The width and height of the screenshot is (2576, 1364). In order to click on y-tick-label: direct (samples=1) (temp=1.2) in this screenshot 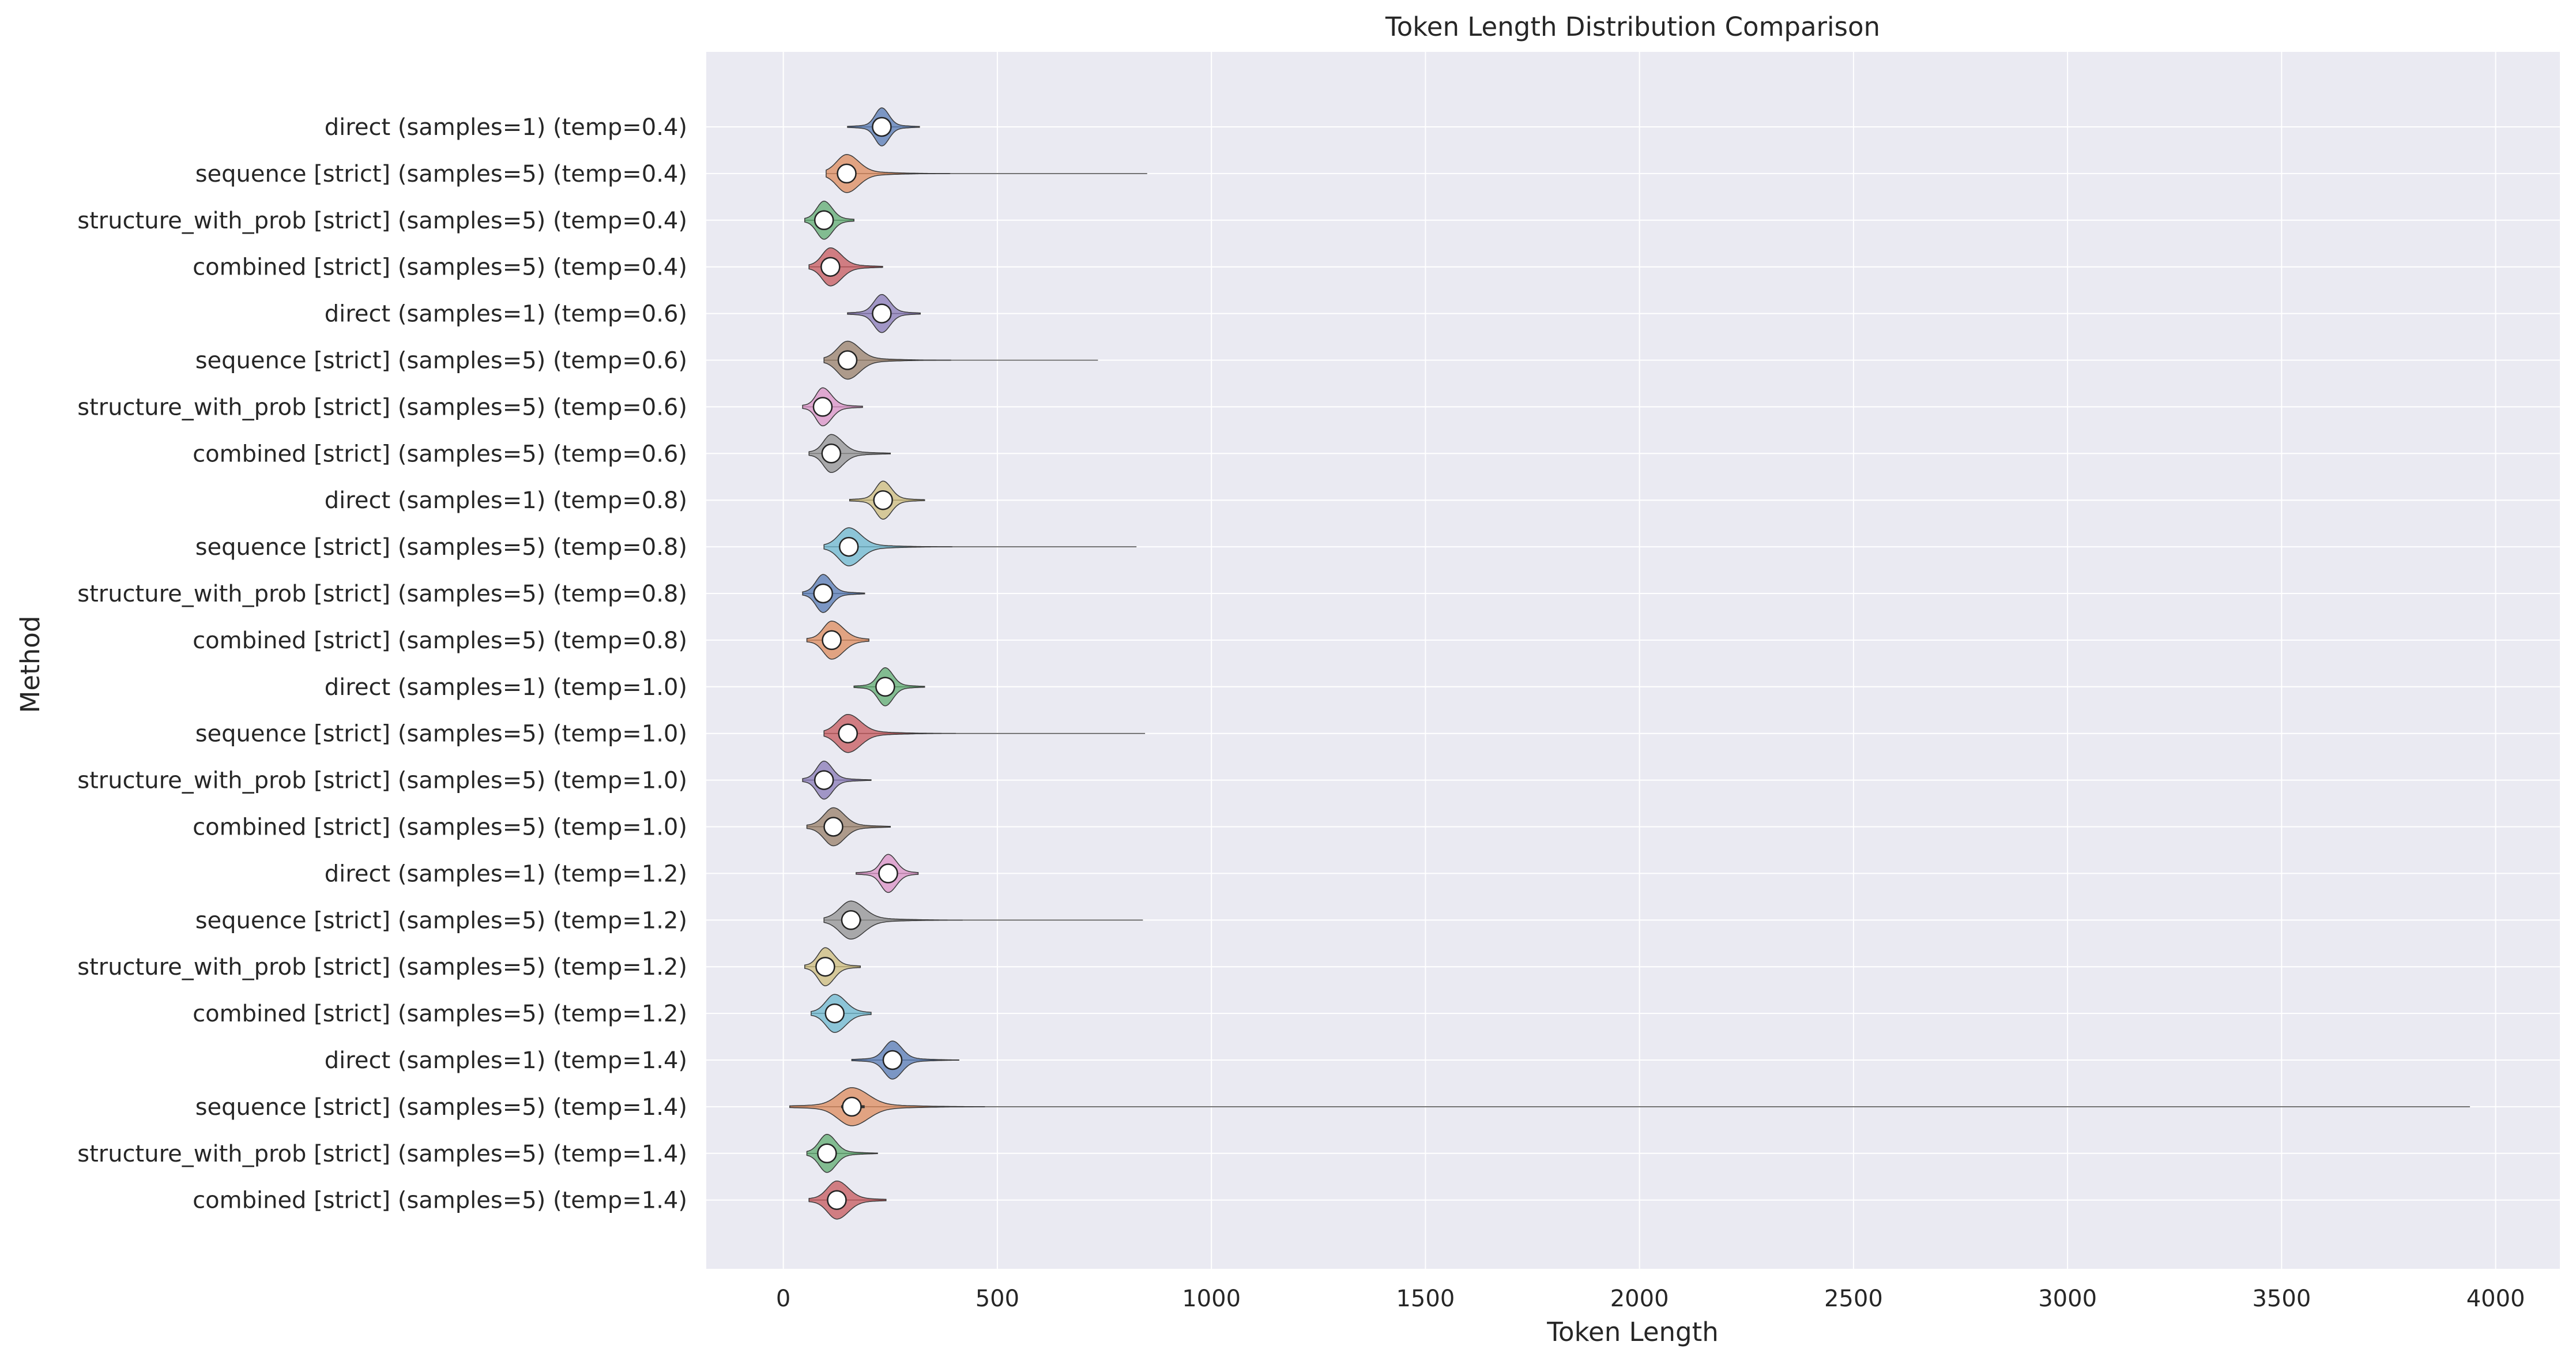, I will do `click(506, 874)`.